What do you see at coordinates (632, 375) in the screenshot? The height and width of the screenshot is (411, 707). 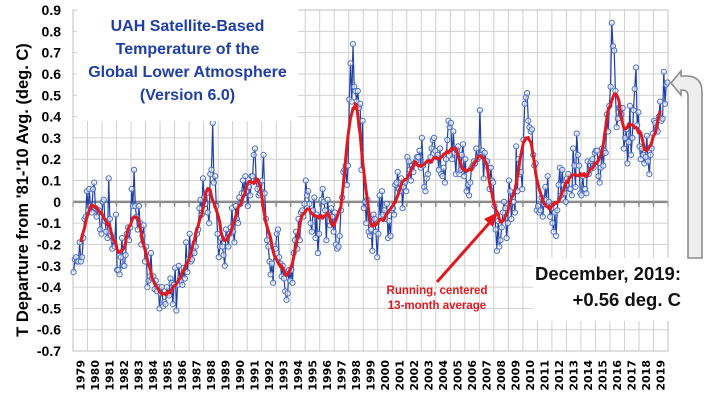 I see `x-tick-label: 2017` at bounding box center [632, 375].